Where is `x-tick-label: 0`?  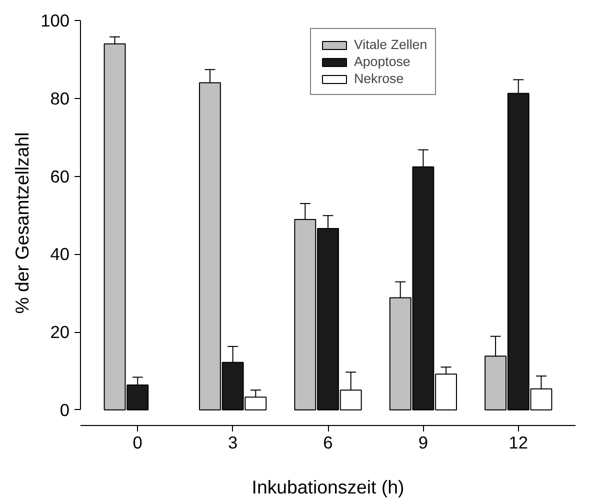 x-tick-label: 0 is located at coordinates (137, 442).